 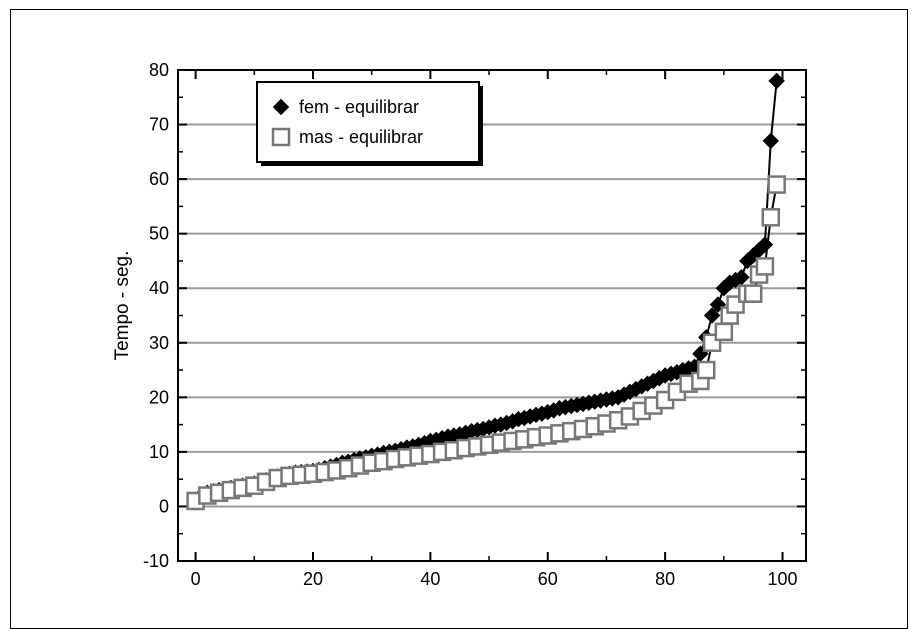 I want to click on x-tick-label: 60, so click(x=548, y=579).